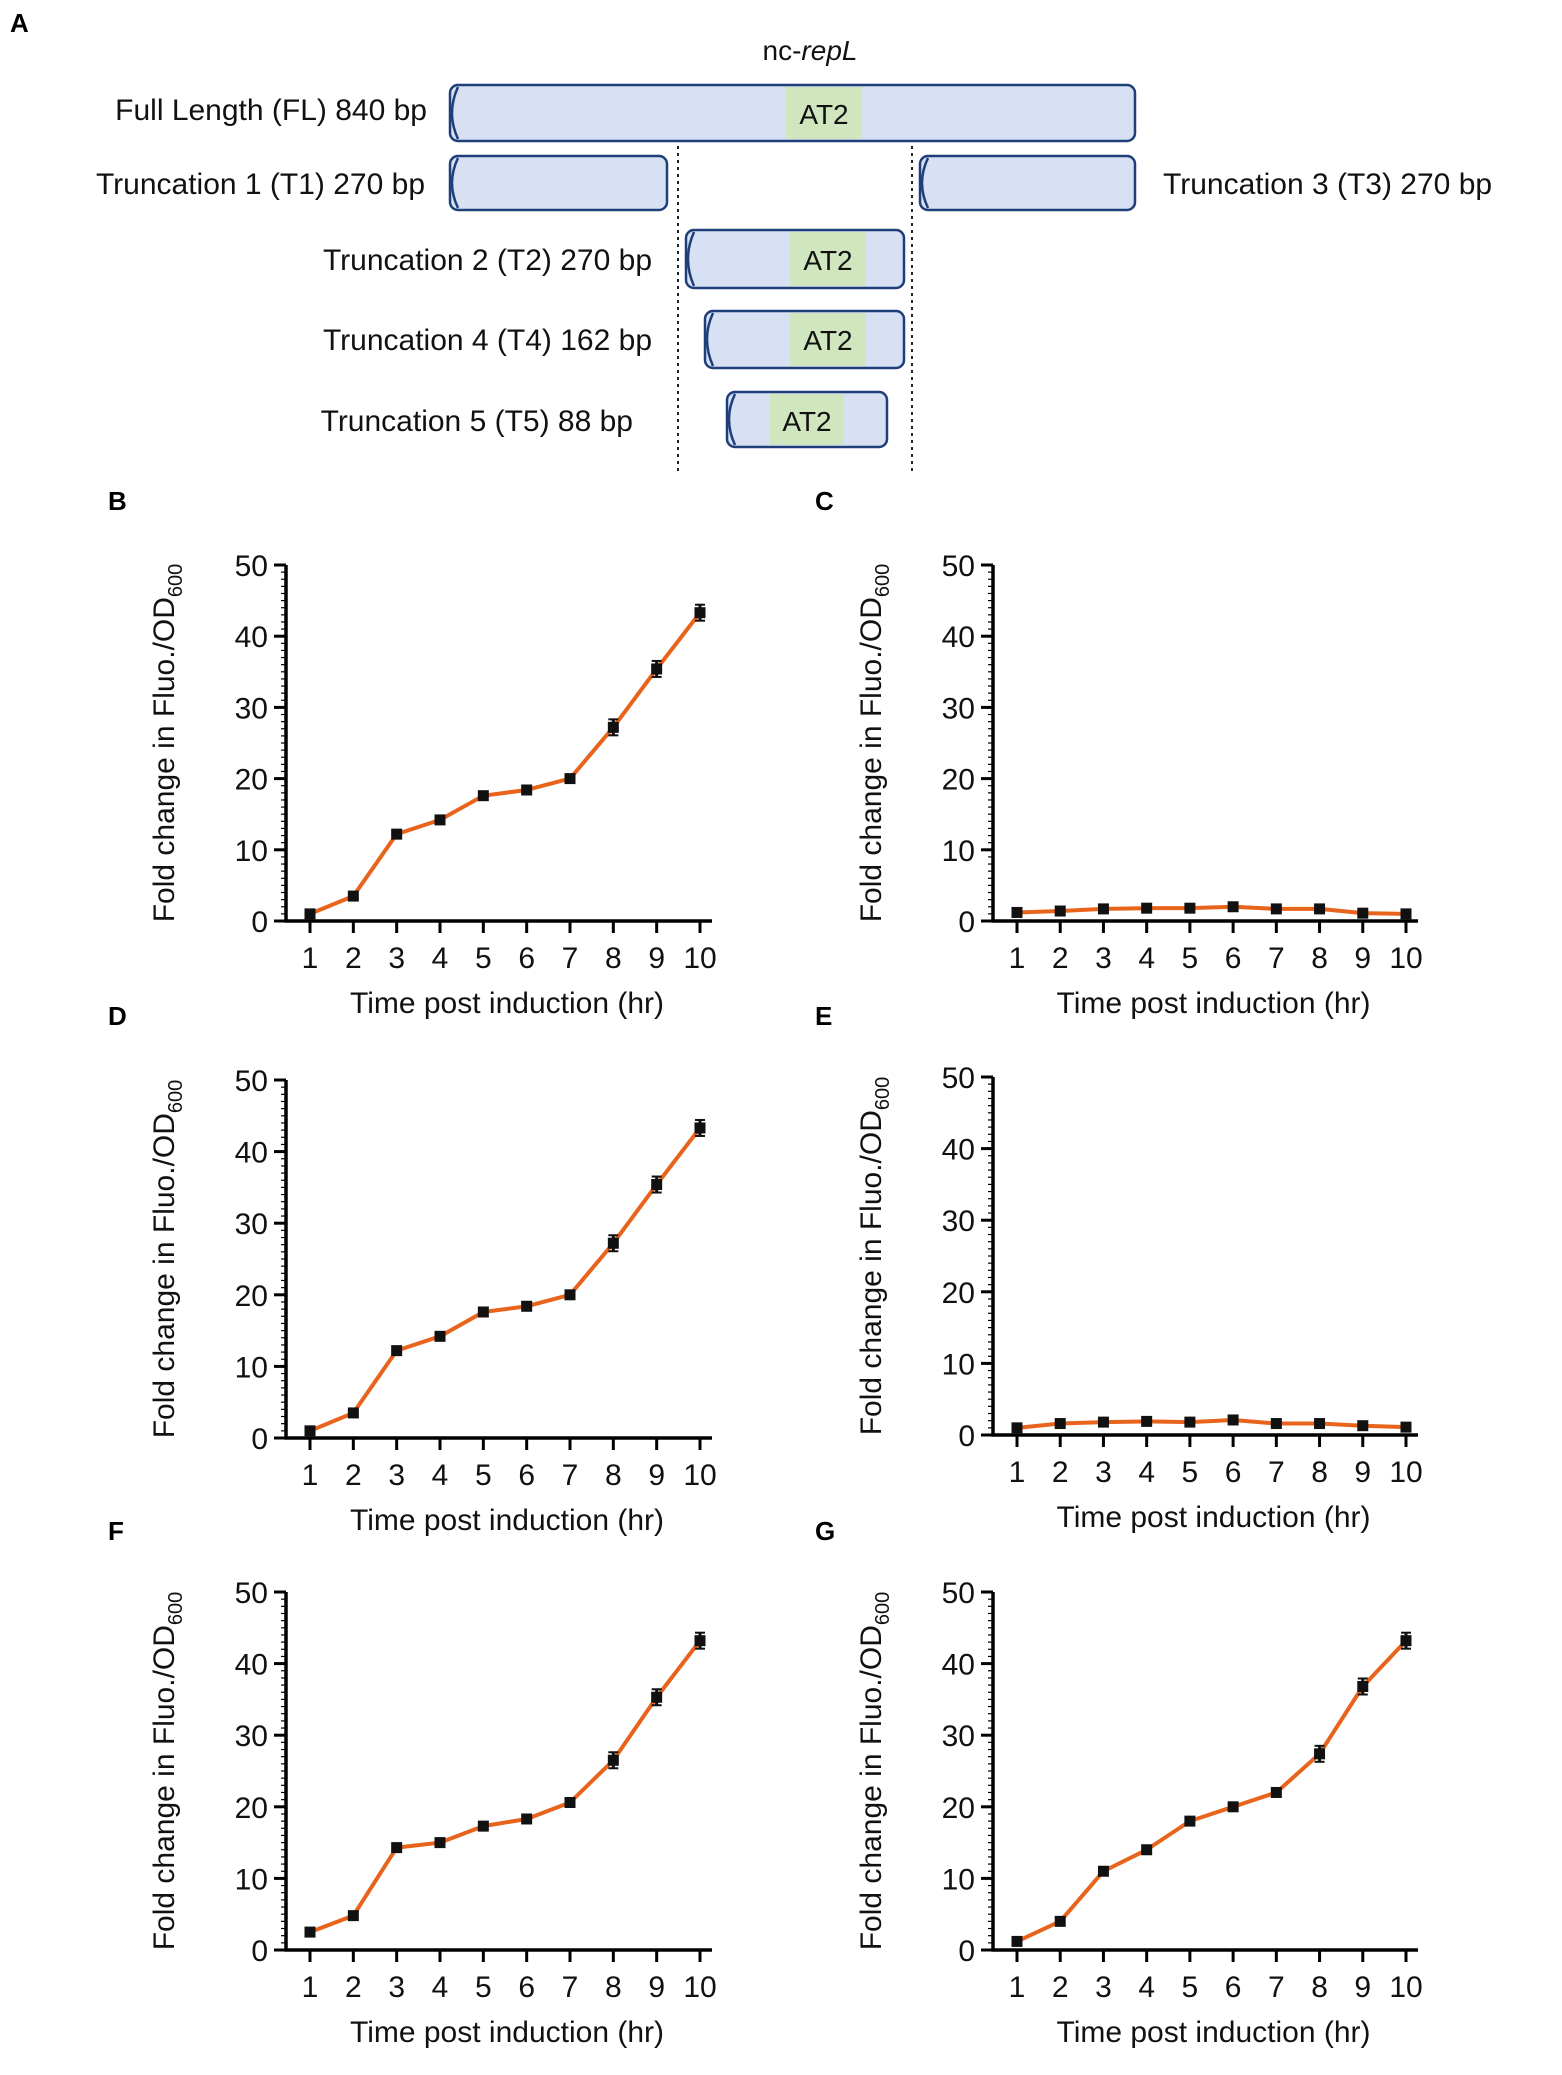  What do you see at coordinates (829, 50) in the screenshot?
I see `gene-label-italic: repL` at bounding box center [829, 50].